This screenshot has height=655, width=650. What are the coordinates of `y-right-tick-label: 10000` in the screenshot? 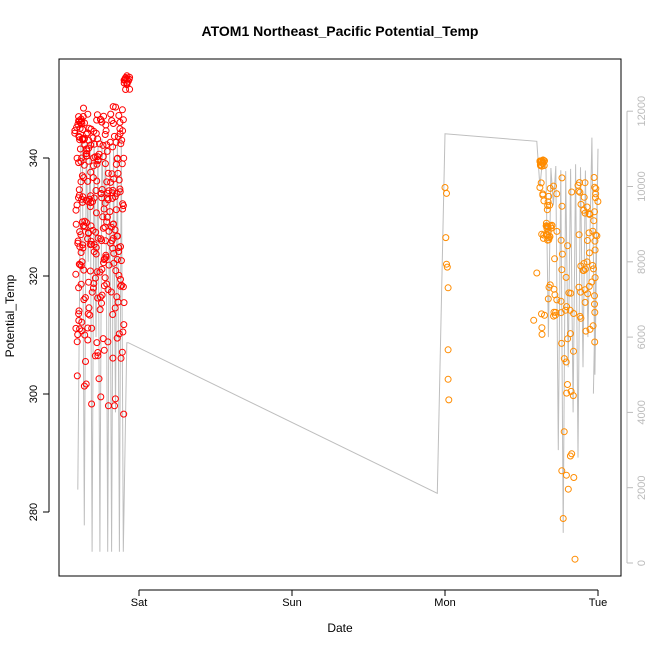 It's located at (642, 186).